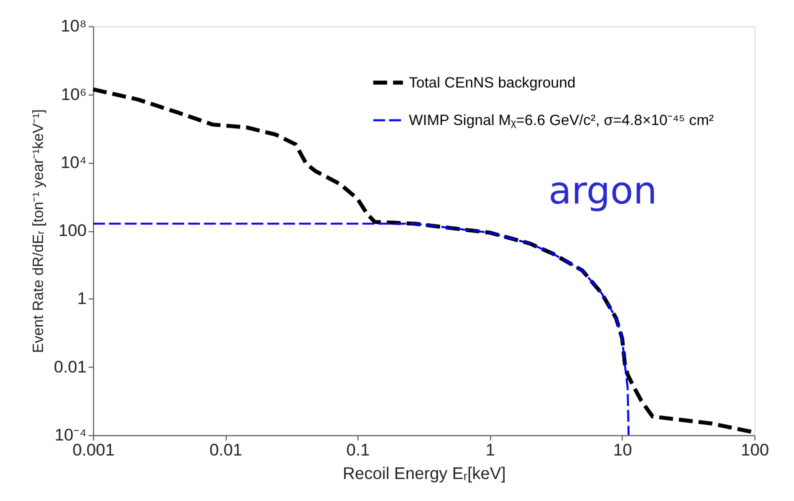 The width and height of the screenshot is (794, 501). Describe the element at coordinates (72, 230) in the screenshot. I see `y-tick-label: 100` at that location.